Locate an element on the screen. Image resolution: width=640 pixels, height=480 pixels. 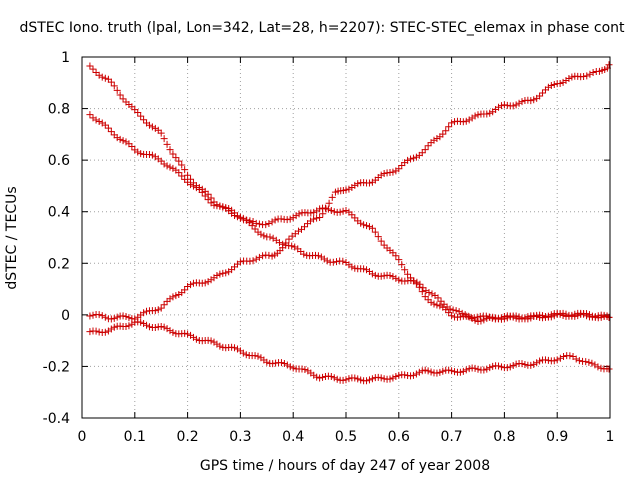
y-axis-label: dSTEC / TECUs is located at coordinates (12, 237).